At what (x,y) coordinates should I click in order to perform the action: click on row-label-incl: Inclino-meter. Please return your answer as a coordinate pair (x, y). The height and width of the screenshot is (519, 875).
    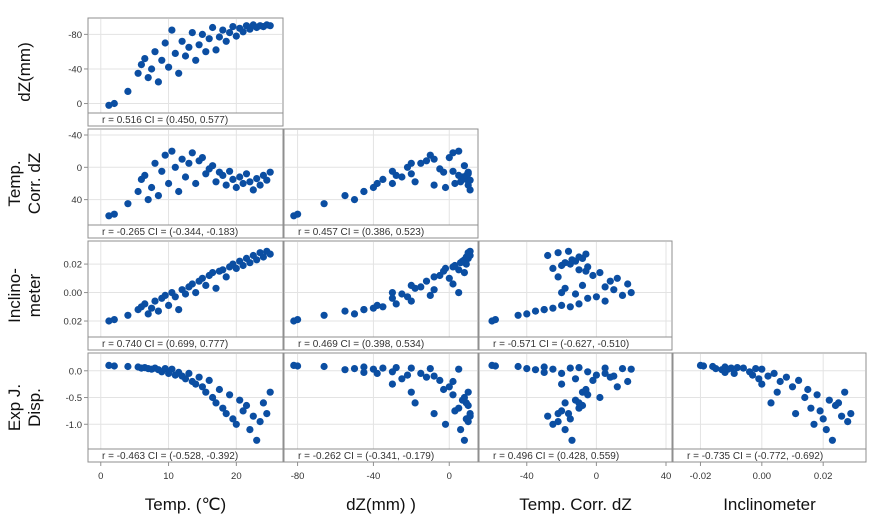
    Looking at the image, I should click on (24, 295).